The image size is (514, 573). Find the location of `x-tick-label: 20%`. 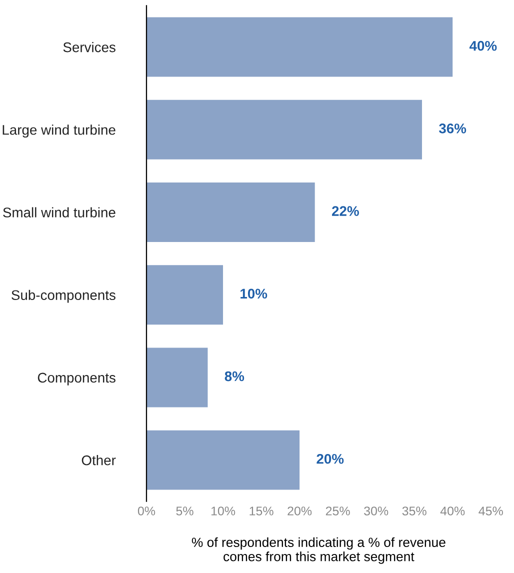

x-tick-label: 20% is located at coordinates (300, 511).